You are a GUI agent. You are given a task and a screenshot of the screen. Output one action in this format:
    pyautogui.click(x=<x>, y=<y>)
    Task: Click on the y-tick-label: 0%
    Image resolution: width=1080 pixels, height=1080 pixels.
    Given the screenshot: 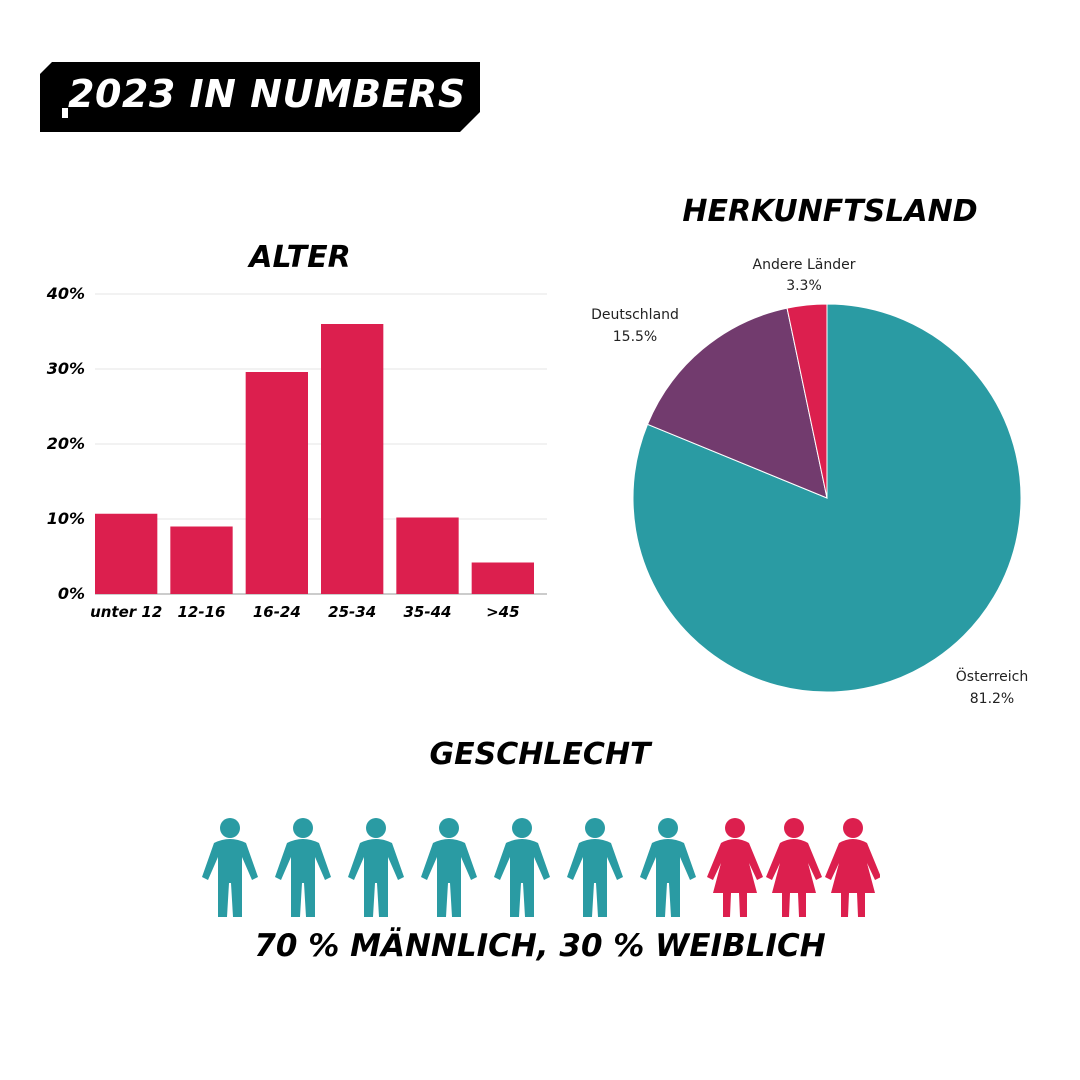 What is the action you would take?
    pyautogui.click(x=71, y=593)
    